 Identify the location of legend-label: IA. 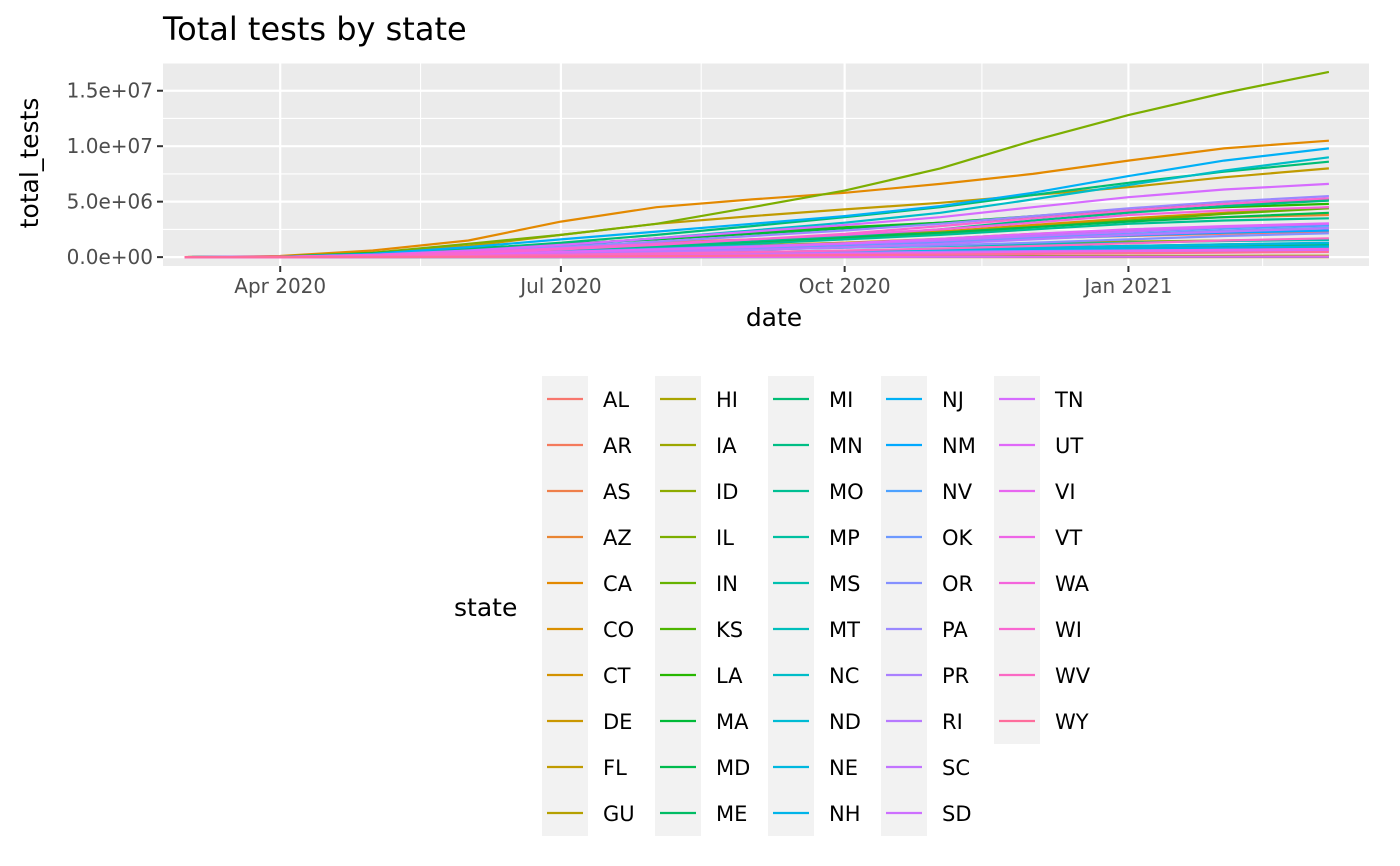
(726, 446).